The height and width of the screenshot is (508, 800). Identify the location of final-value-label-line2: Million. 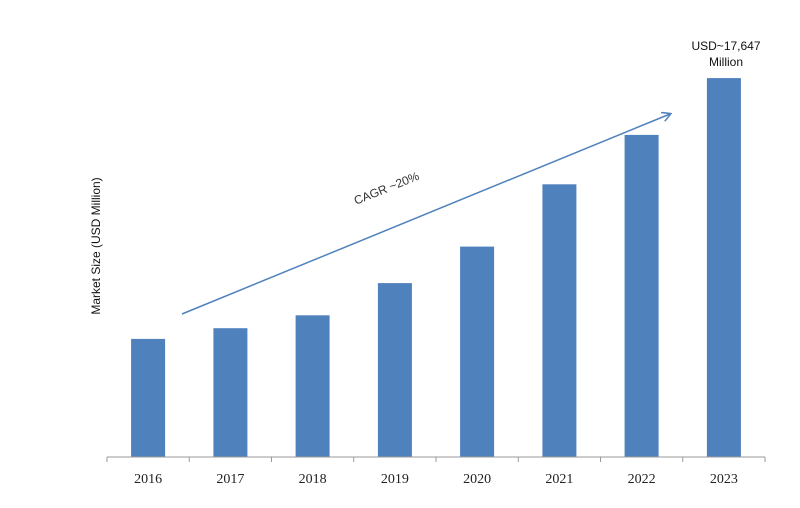
(726, 62).